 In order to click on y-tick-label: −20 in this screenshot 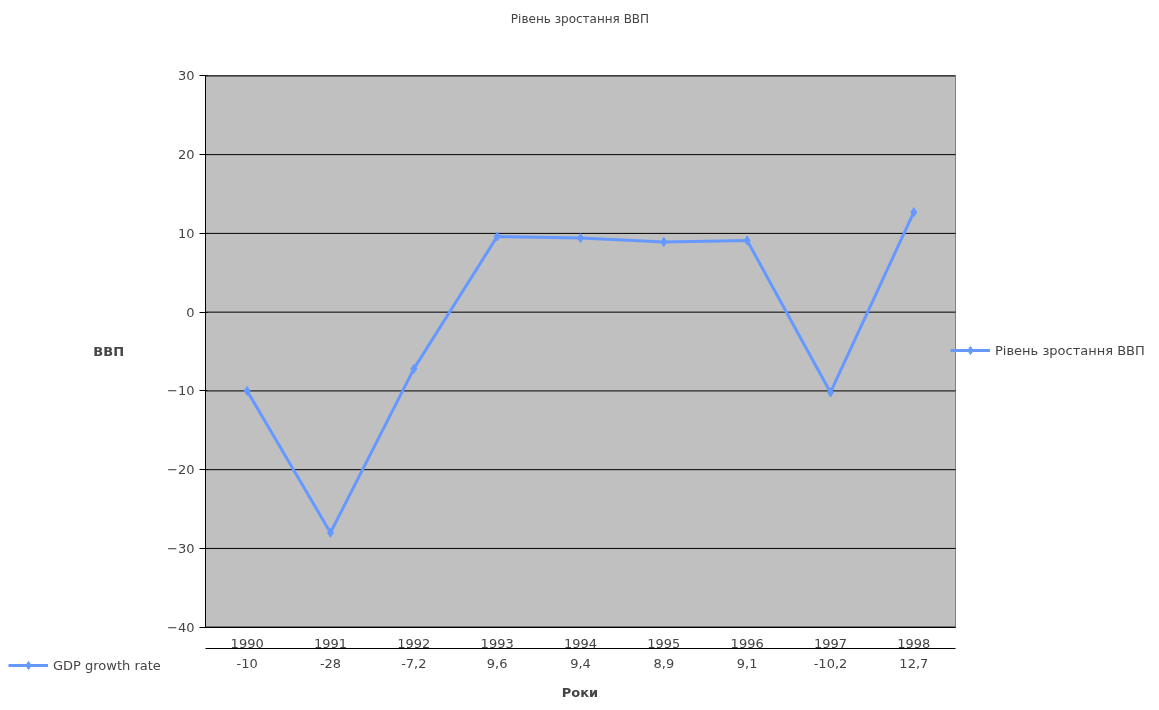, I will do `click(181, 470)`.